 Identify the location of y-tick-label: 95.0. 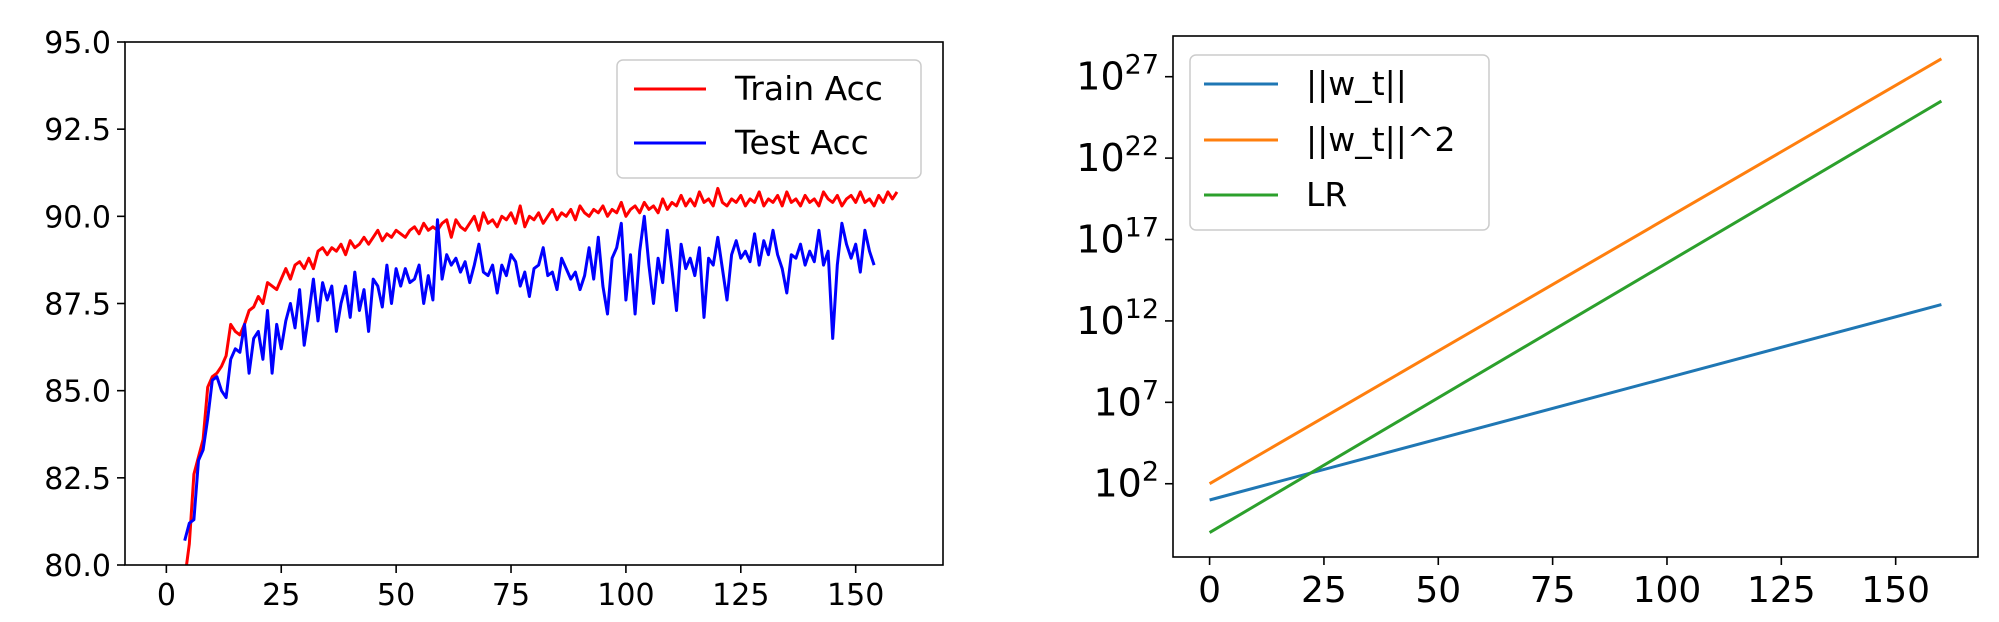
(77, 43).